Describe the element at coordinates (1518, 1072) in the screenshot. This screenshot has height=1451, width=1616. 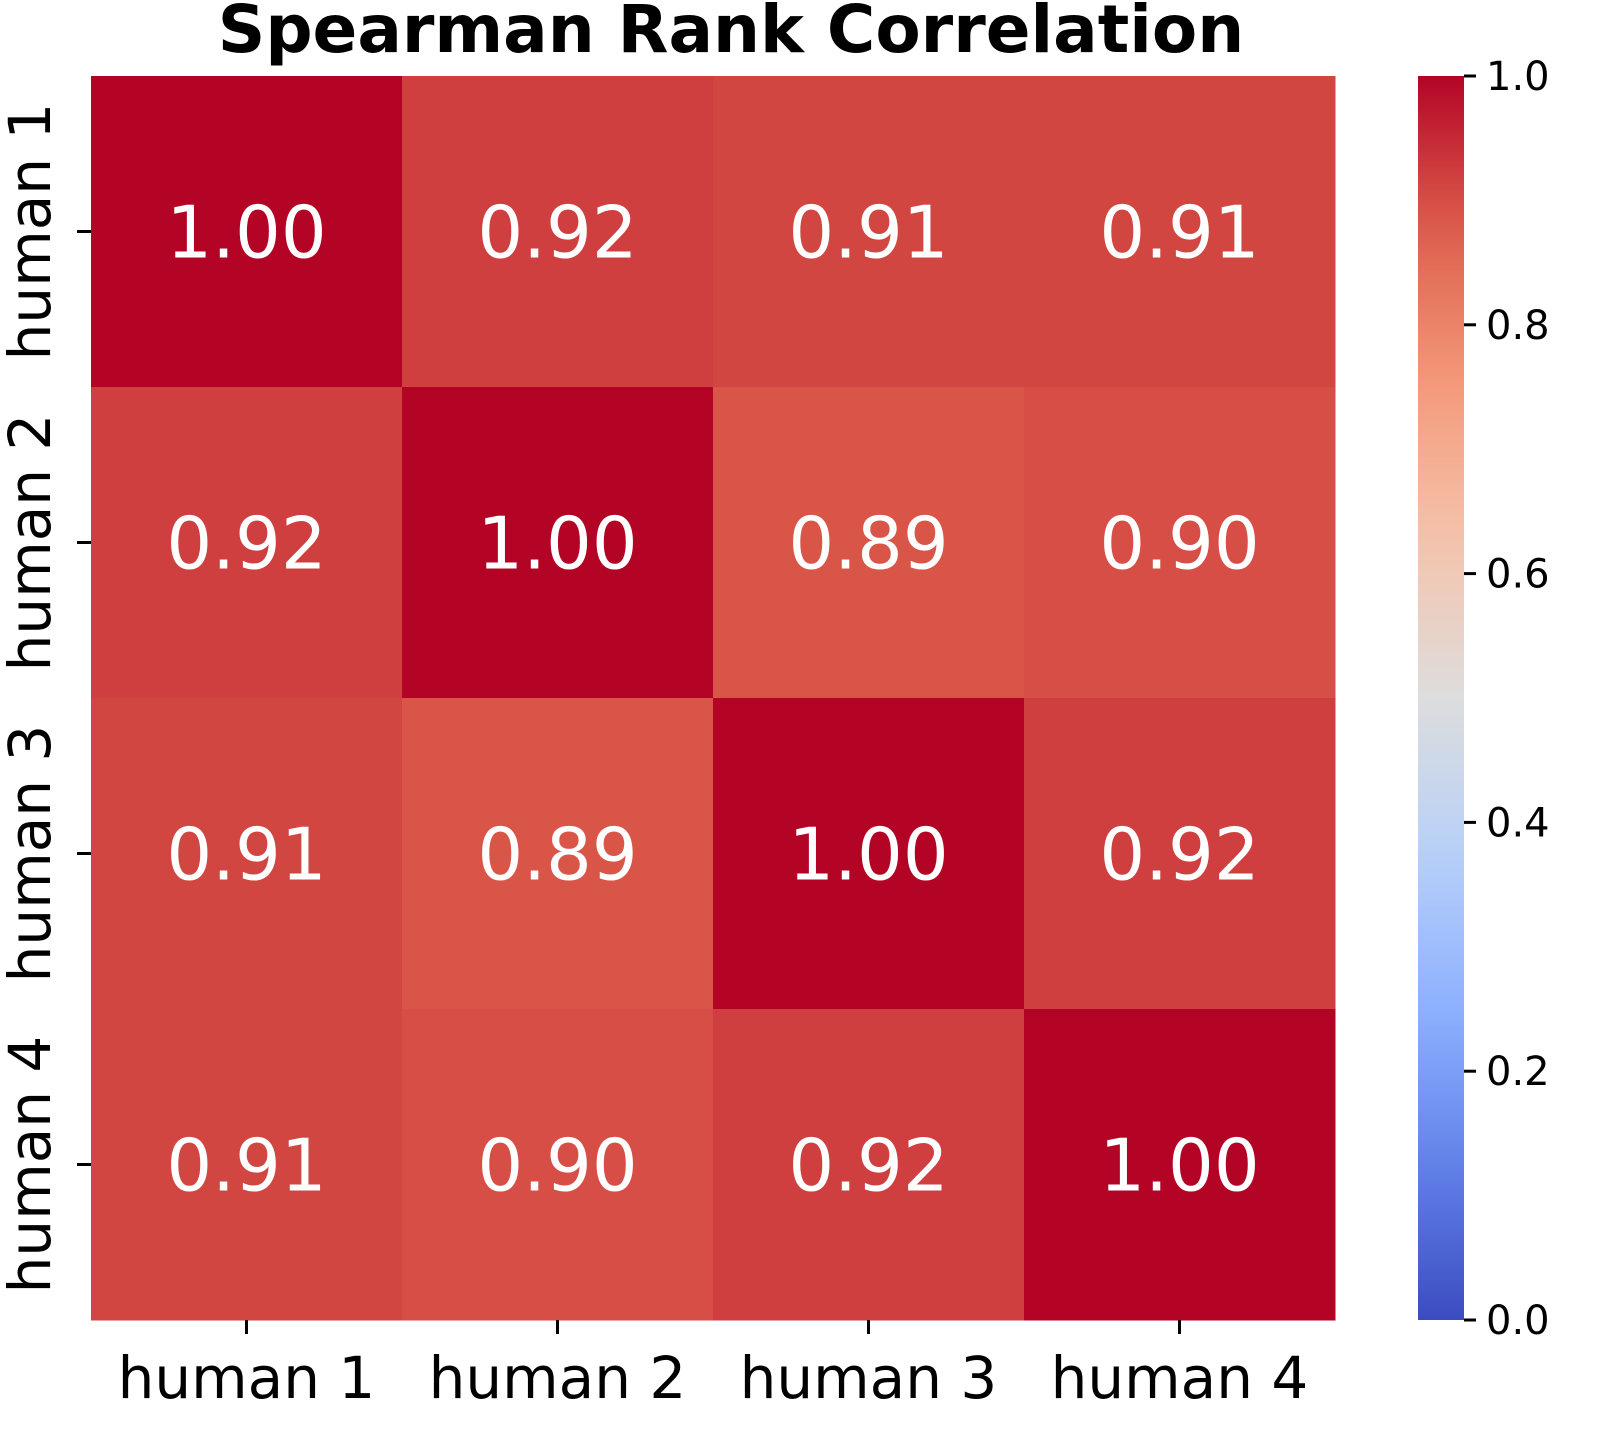
I see `colorbar-tick-label-2: 0.2` at that location.